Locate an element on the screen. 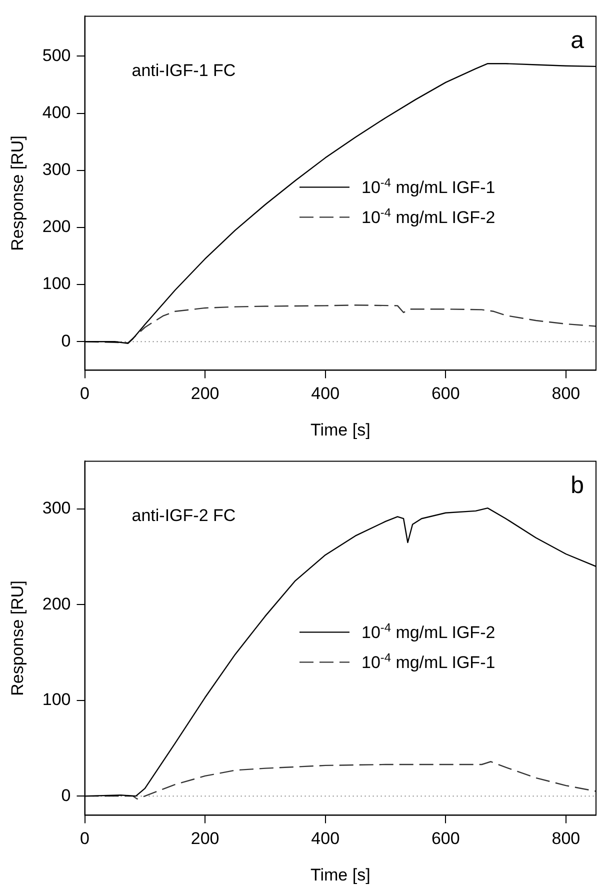 The image size is (600, 890). annotation: a is located at coordinates (577, 40).